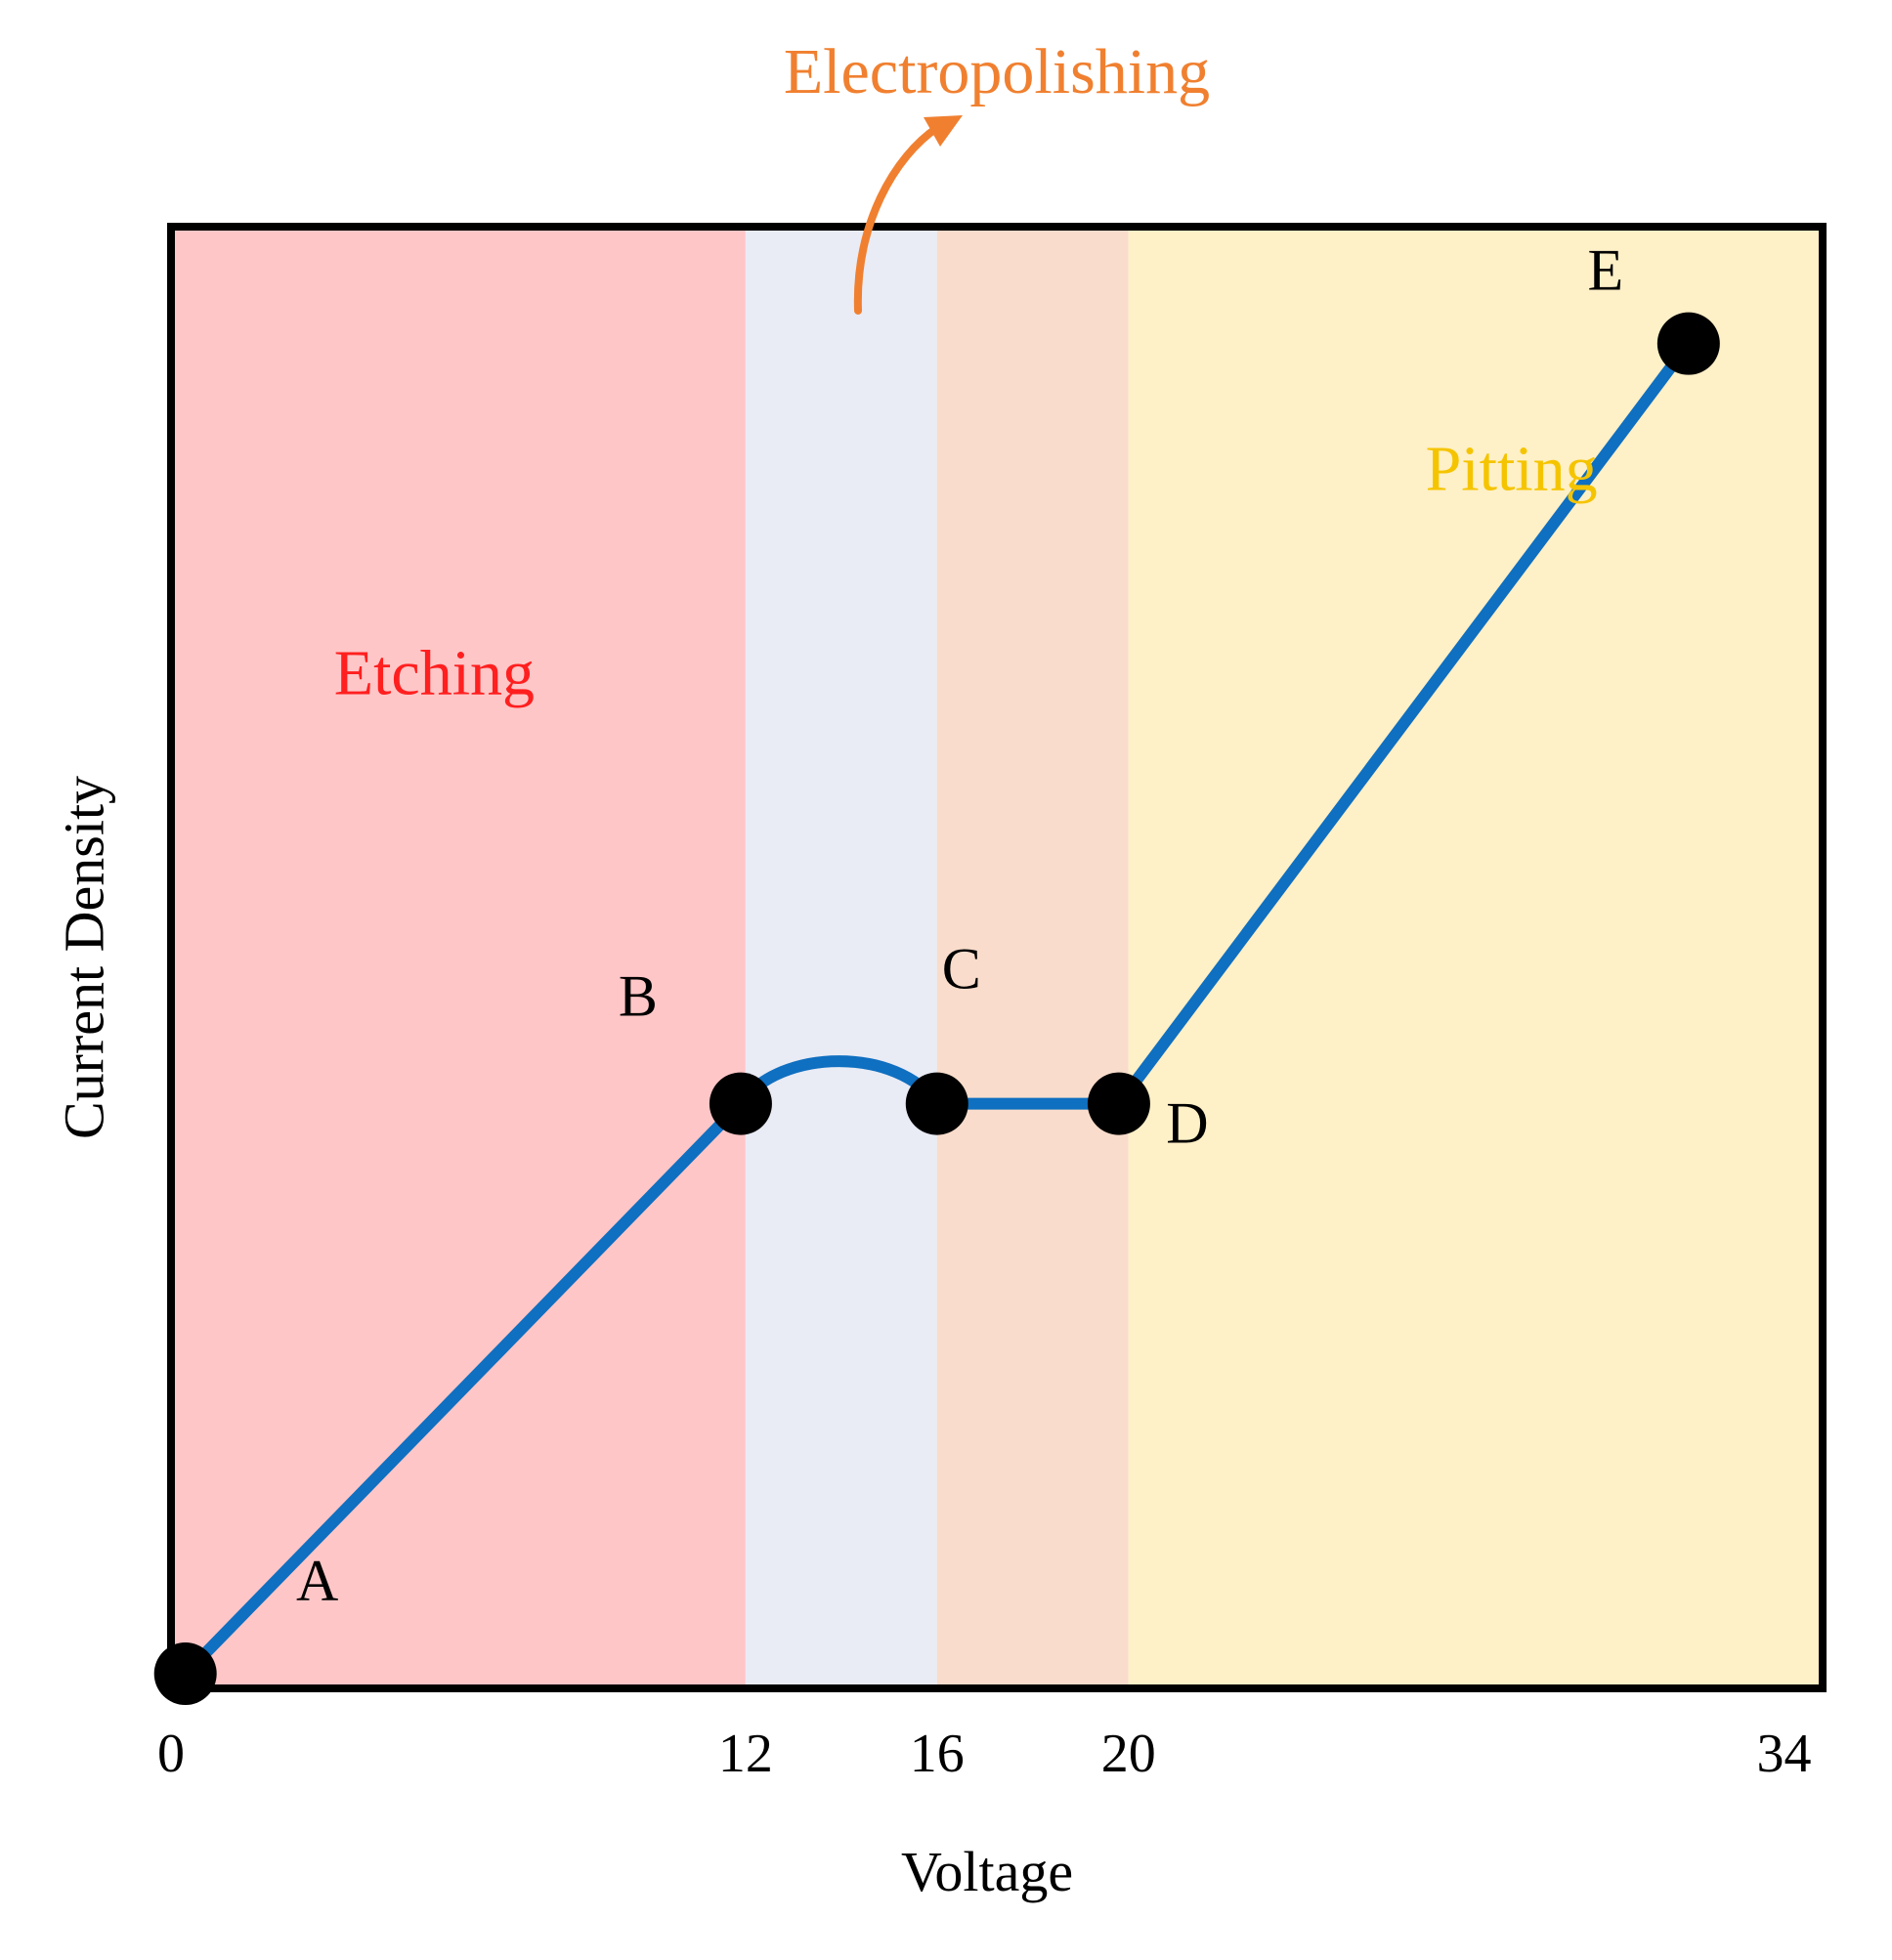 This screenshot has height=1960, width=1892. What do you see at coordinates (1784, 1754) in the screenshot?
I see `x-tick-label: 34` at bounding box center [1784, 1754].